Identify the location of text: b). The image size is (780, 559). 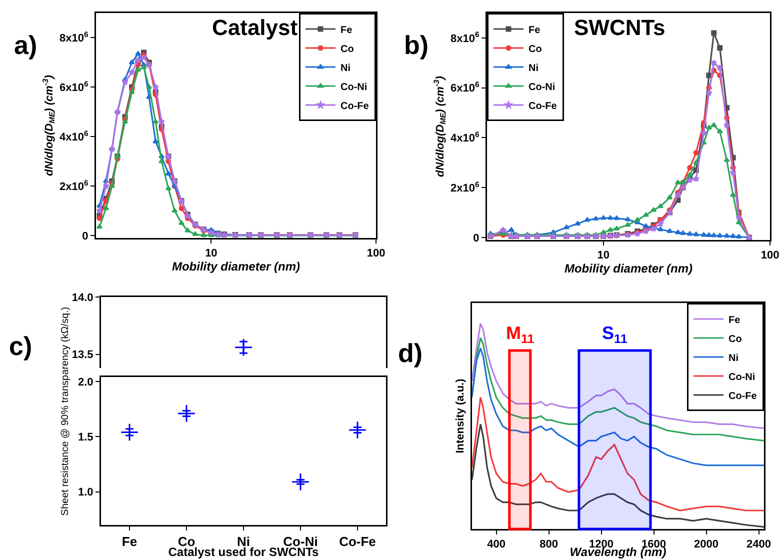
(416, 45).